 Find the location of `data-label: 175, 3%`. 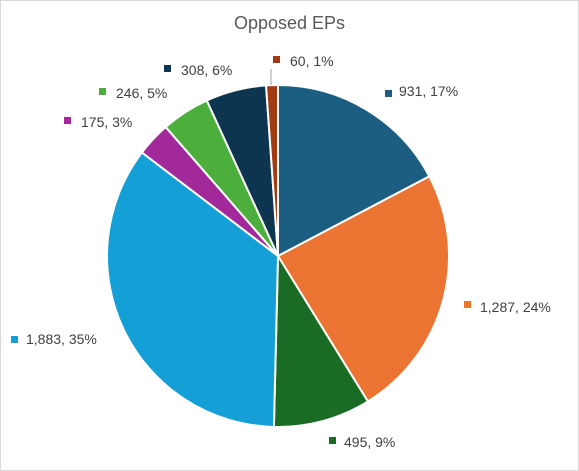

data-label: 175, 3% is located at coordinates (106, 122).